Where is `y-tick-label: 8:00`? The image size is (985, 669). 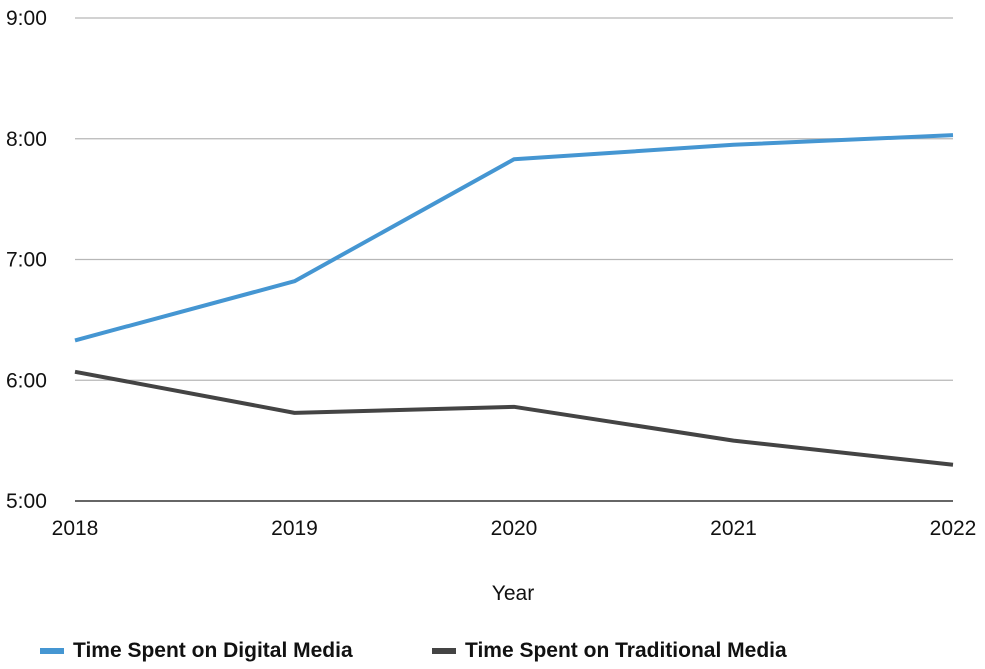
y-tick-label: 8:00 is located at coordinates (26, 139).